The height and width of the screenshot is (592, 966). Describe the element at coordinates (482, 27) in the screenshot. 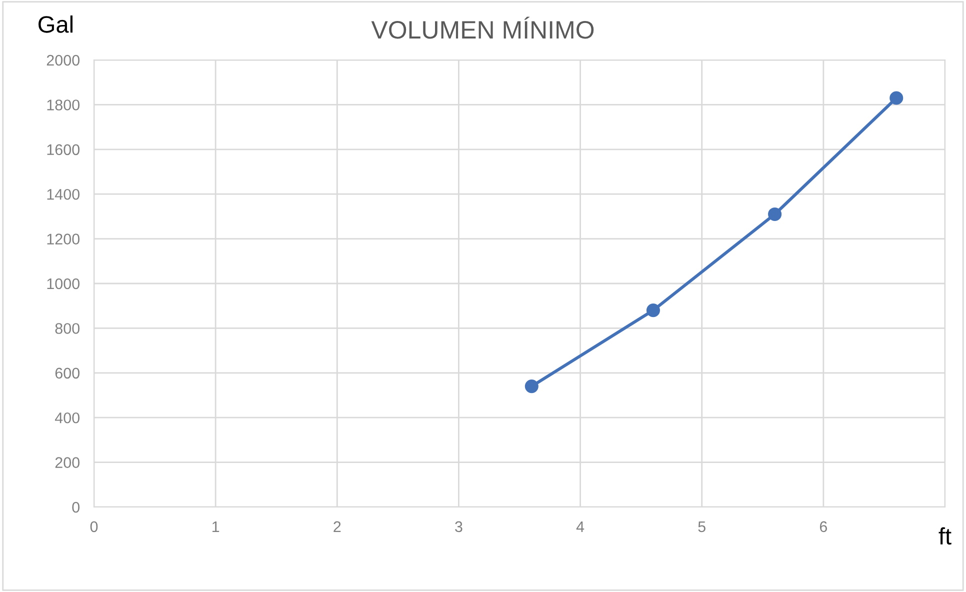

I see `chart-title: VOLUMEN MÍNIMO` at that location.